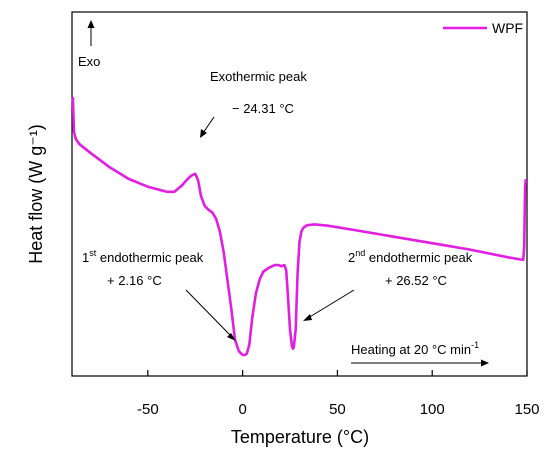  I want to click on second-endo-arrow-head, so click(307, 317).